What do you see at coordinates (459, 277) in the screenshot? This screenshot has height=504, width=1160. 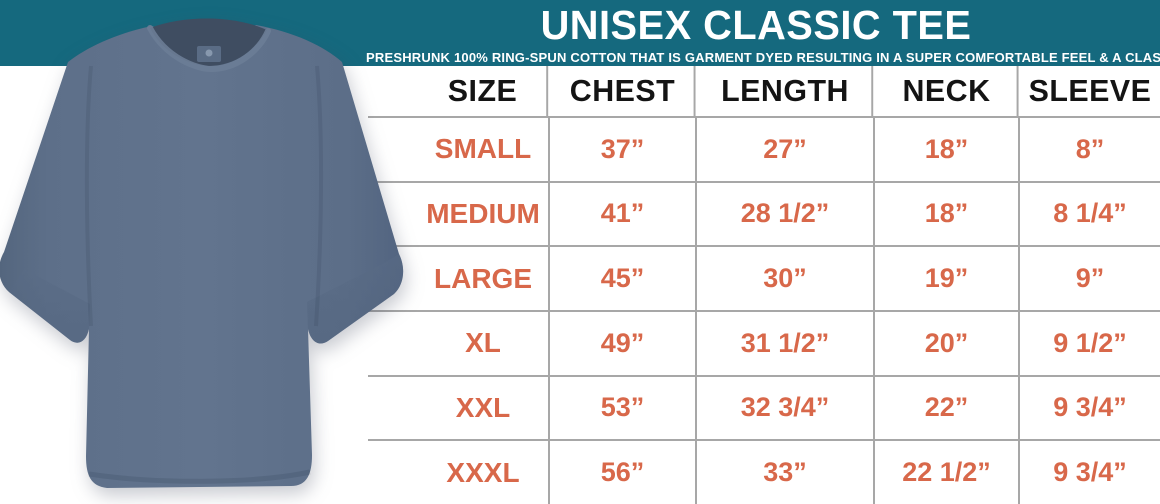 I see `row-large-size: LARGE` at bounding box center [459, 277].